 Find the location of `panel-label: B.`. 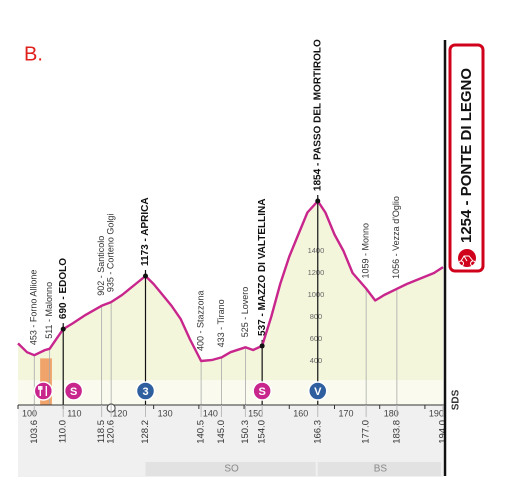

panel-label: B. is located at coordinates (33, 54).